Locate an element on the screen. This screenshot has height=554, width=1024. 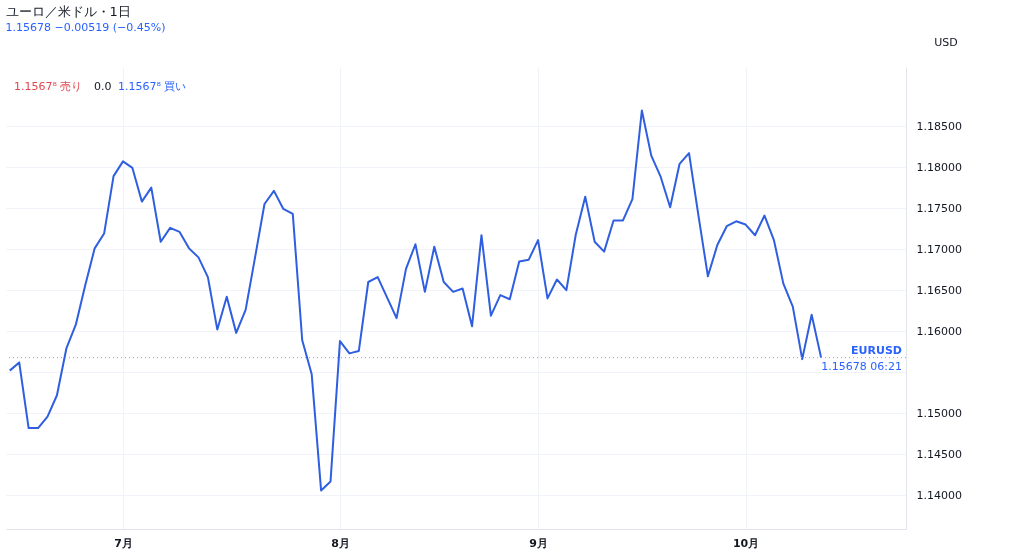
y-tick-label: 1.16000 is located at coordinates (939, 331).